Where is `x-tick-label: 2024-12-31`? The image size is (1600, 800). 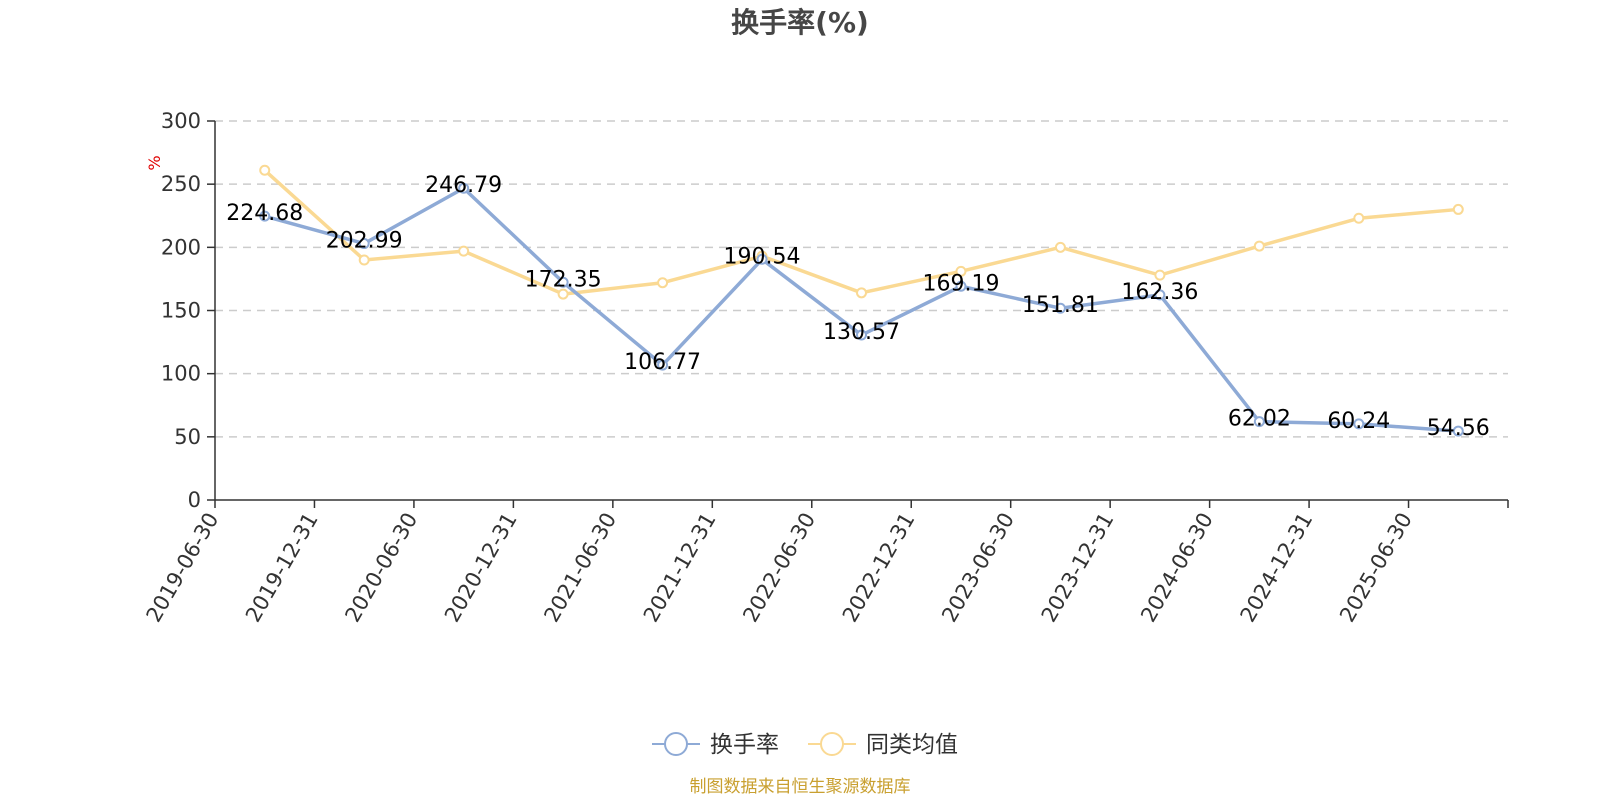
x-tick-label: 2024-12-31 is located at coordinates (1277, 568).